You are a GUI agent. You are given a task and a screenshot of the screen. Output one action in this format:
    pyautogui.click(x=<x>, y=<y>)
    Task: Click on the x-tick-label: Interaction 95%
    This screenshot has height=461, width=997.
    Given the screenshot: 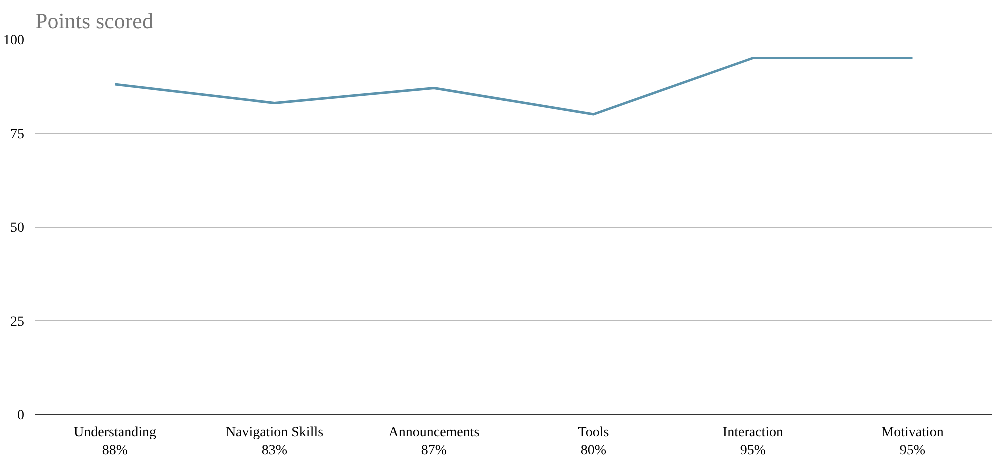 What is the action you would take?
    pyautogui.click(x=753, y=442)
    